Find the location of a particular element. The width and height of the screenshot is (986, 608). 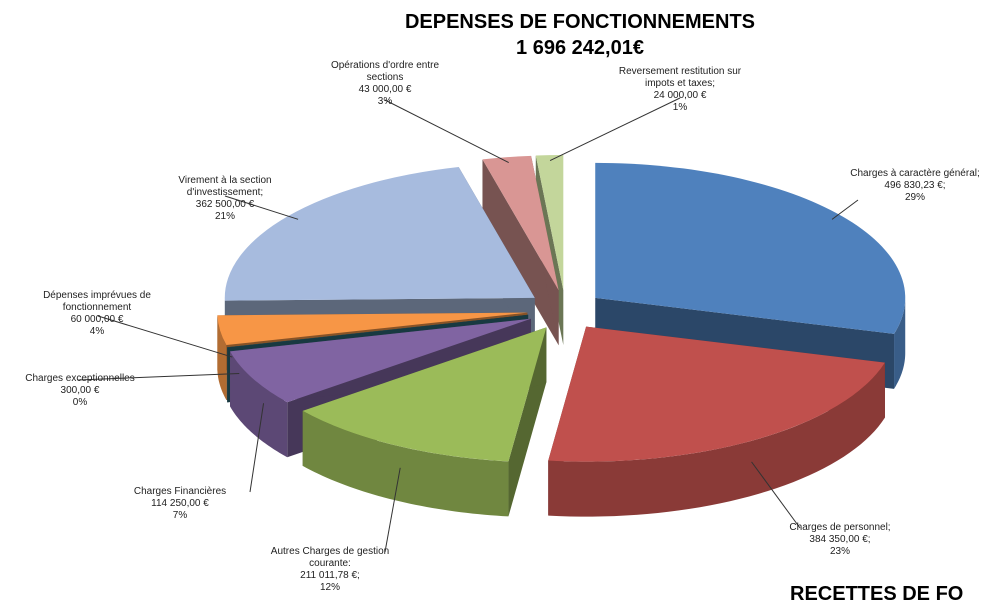

slice-label: Charges Financières 114 250,00 €7% is located at coordinates (180, 504).